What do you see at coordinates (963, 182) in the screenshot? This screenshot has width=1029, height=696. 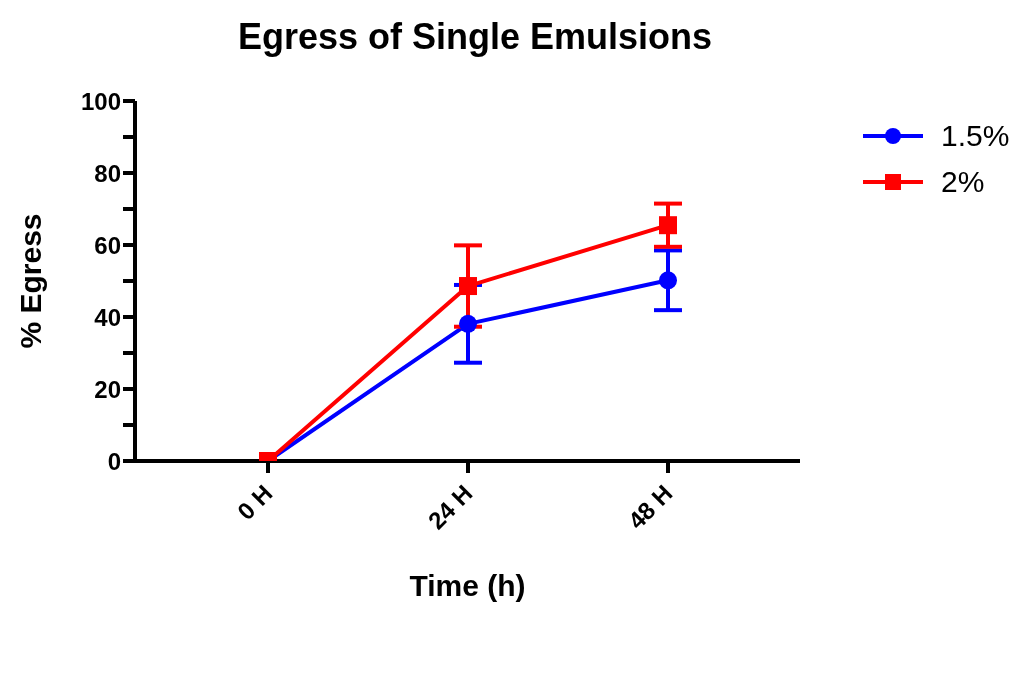 I see `legend-label: 2%` at bounding box center [963, 182].